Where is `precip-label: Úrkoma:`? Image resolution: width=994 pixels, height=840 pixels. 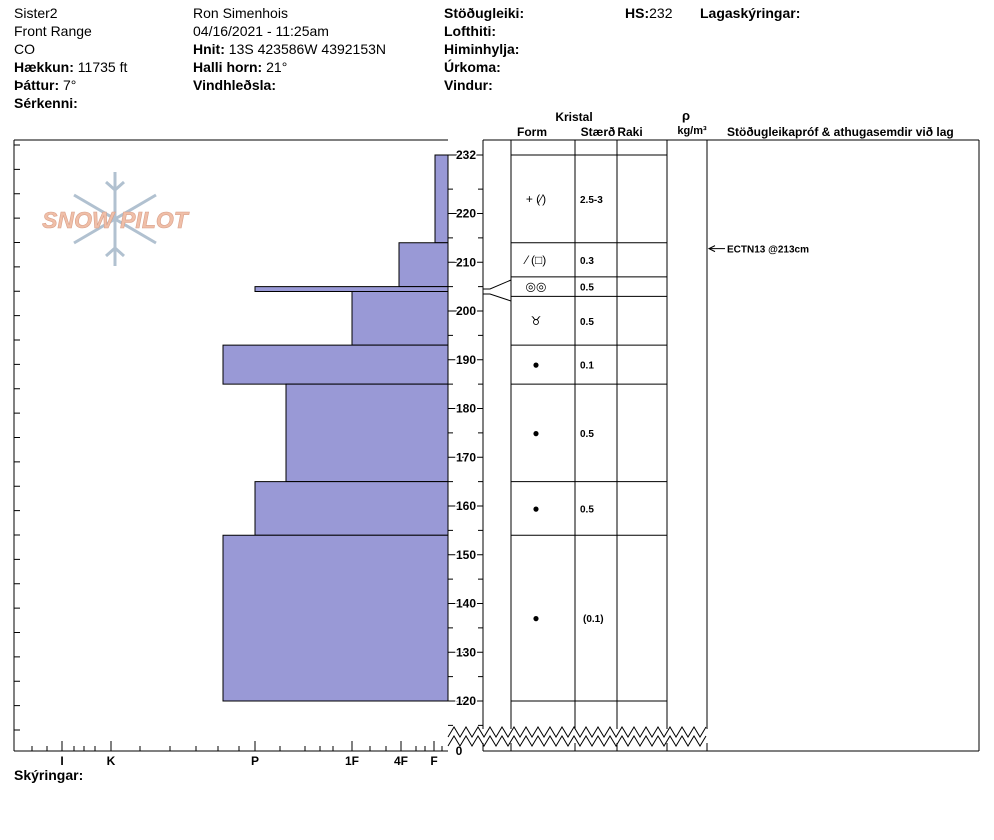
precip-label: Úrkoma: is located at coordinates (472, 67).